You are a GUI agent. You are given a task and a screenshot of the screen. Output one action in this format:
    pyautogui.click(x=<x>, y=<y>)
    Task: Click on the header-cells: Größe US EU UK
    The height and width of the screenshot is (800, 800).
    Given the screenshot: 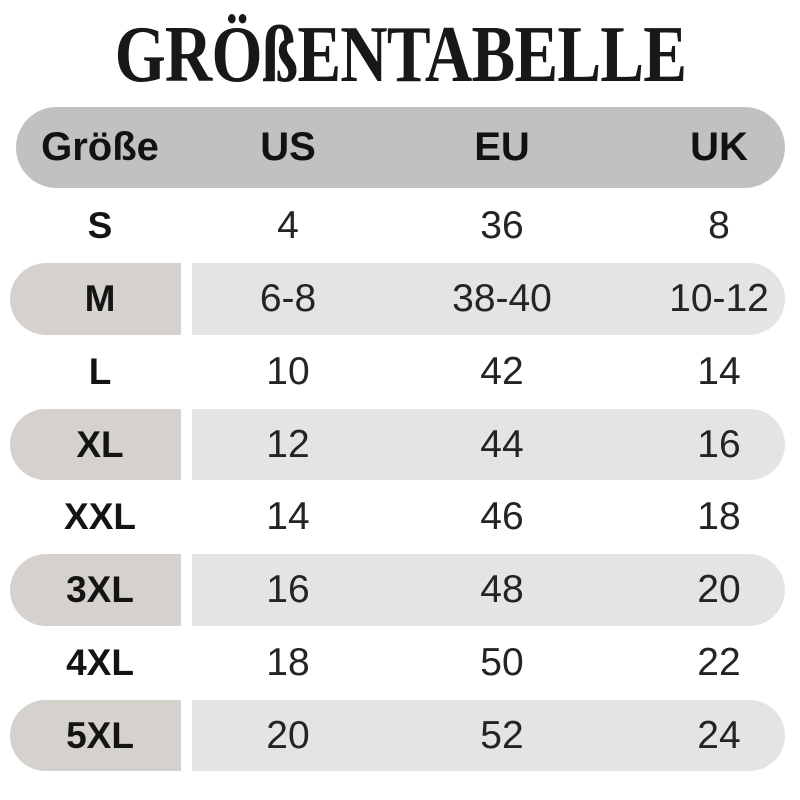 What is the action you would take?
    pyautogui.click(x=400, y=147)
    